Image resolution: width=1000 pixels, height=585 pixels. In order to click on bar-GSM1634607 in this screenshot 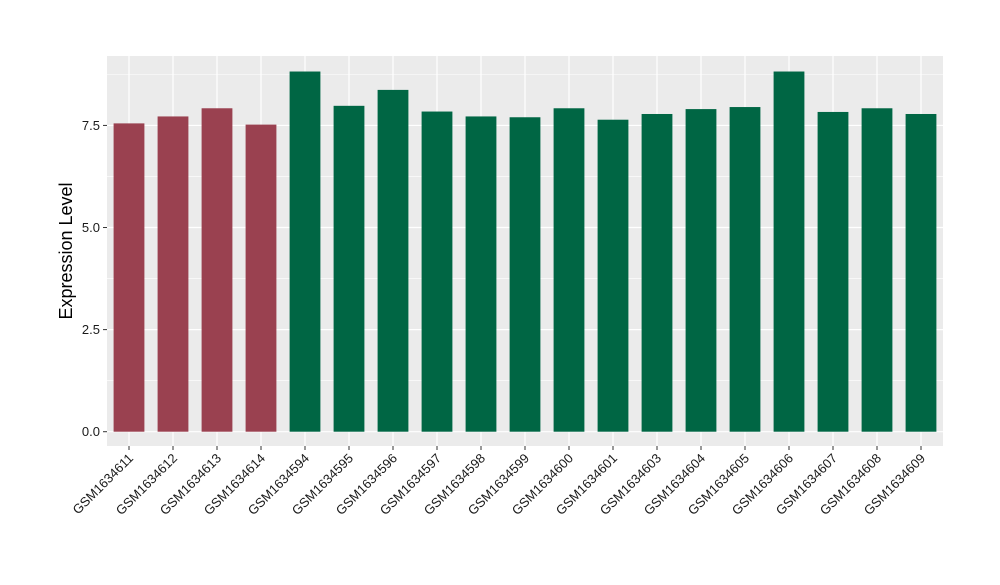, I will do `click(833, 271)`.